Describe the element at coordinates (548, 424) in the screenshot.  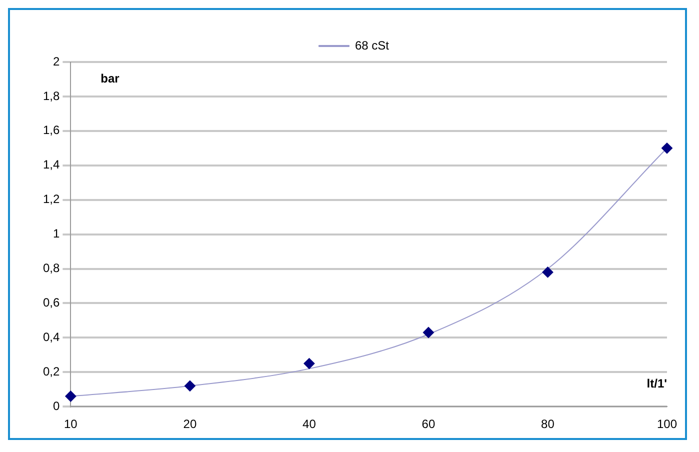
I see `x-tick-label: 80` at that location.